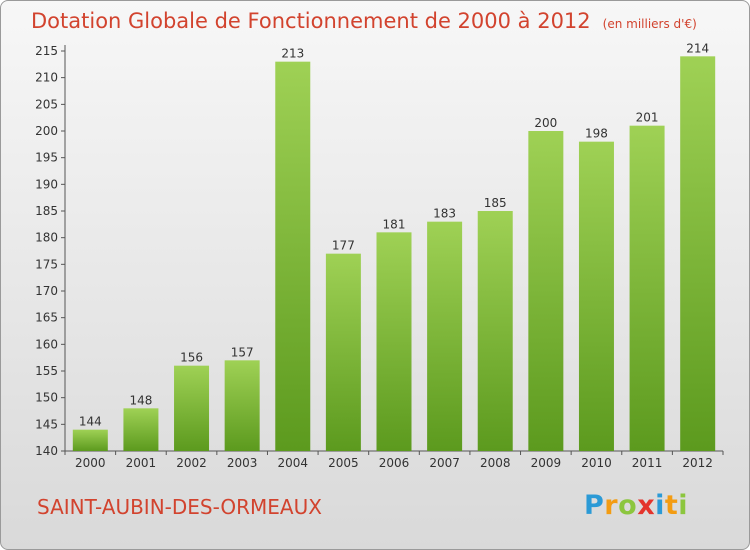 The height and width of the screenshot is (550, 750). I want to click on bar-2011, so click(647, 288).